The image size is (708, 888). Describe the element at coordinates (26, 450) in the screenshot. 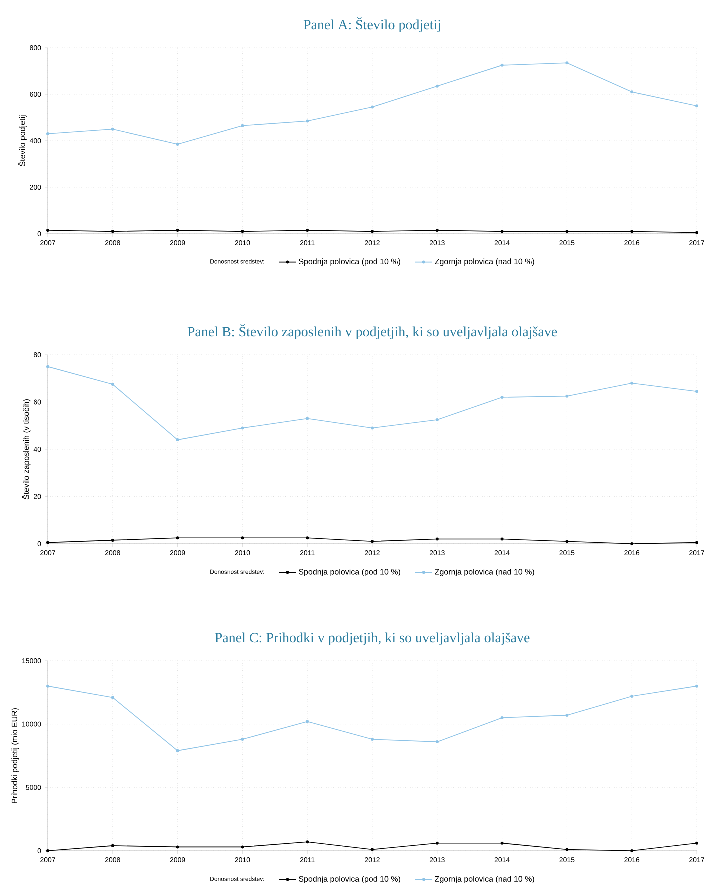

I see `y-axis-title: Število zaposlenih (v tisočih)` at that location.